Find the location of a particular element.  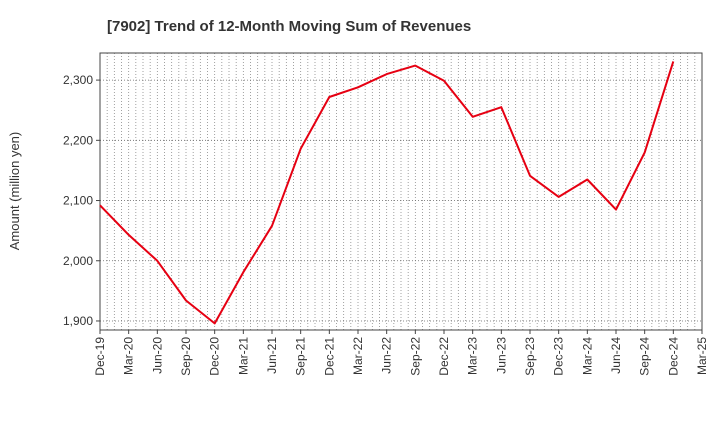

x-tick-label: Jun-21 is located at coordinates (272, 355).